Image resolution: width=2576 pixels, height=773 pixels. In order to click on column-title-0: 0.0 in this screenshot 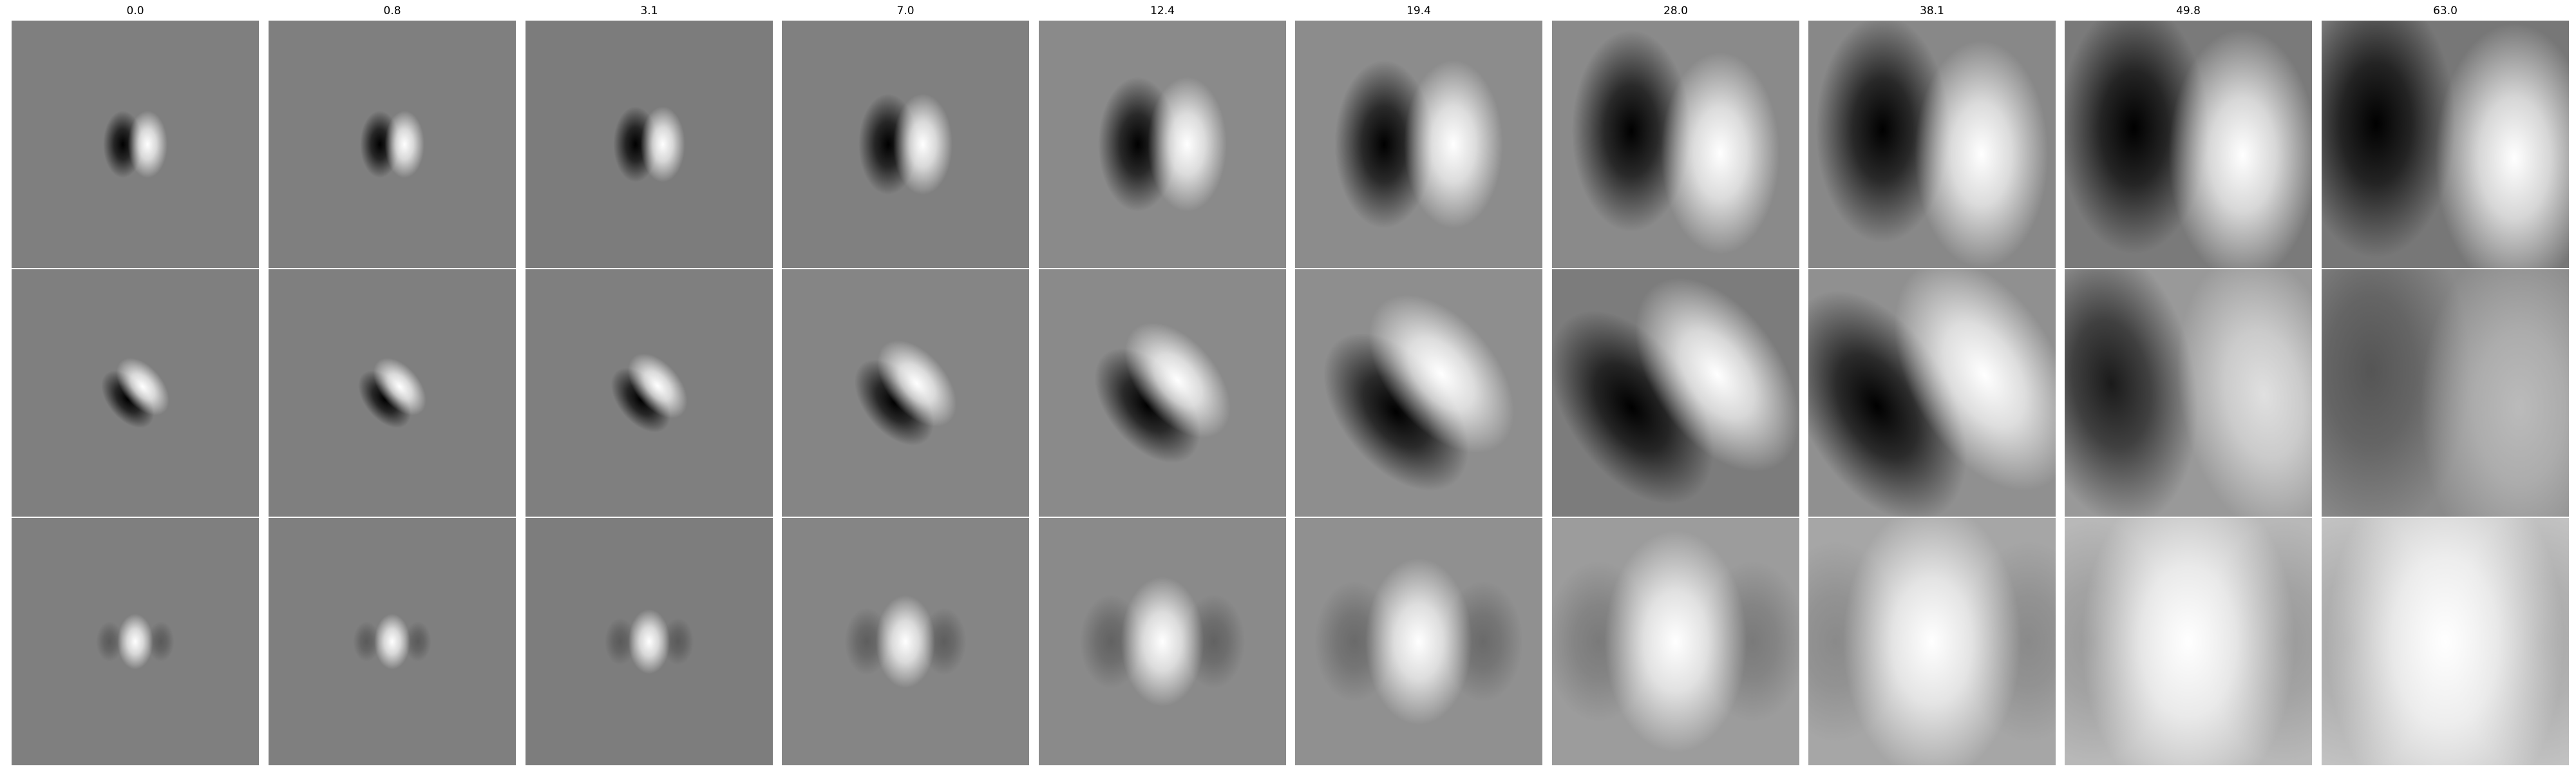, I will do `click(135, 11)`.